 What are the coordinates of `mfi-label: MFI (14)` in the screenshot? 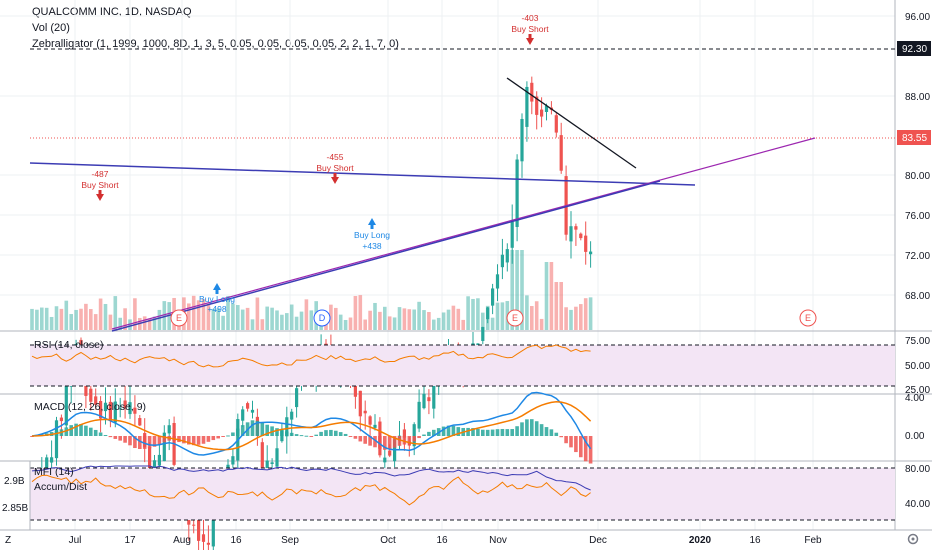 It's located at (54, 472).